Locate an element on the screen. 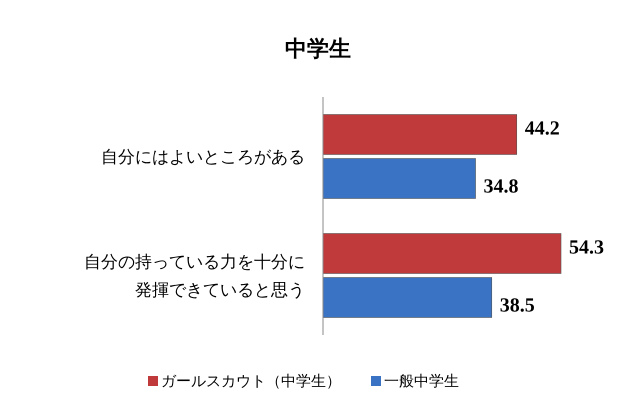 The width and height of the screenshot is (636, 409). data-label: 38.5 is located at coordinates (517, 305).